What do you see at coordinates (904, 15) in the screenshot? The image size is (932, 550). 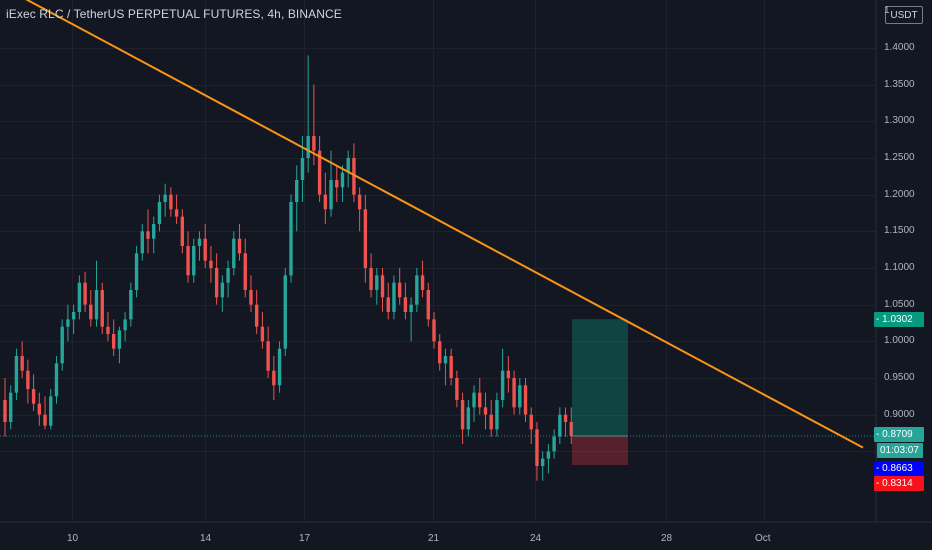 I see `currency-button: USDT` at bounding box center [904, 15].